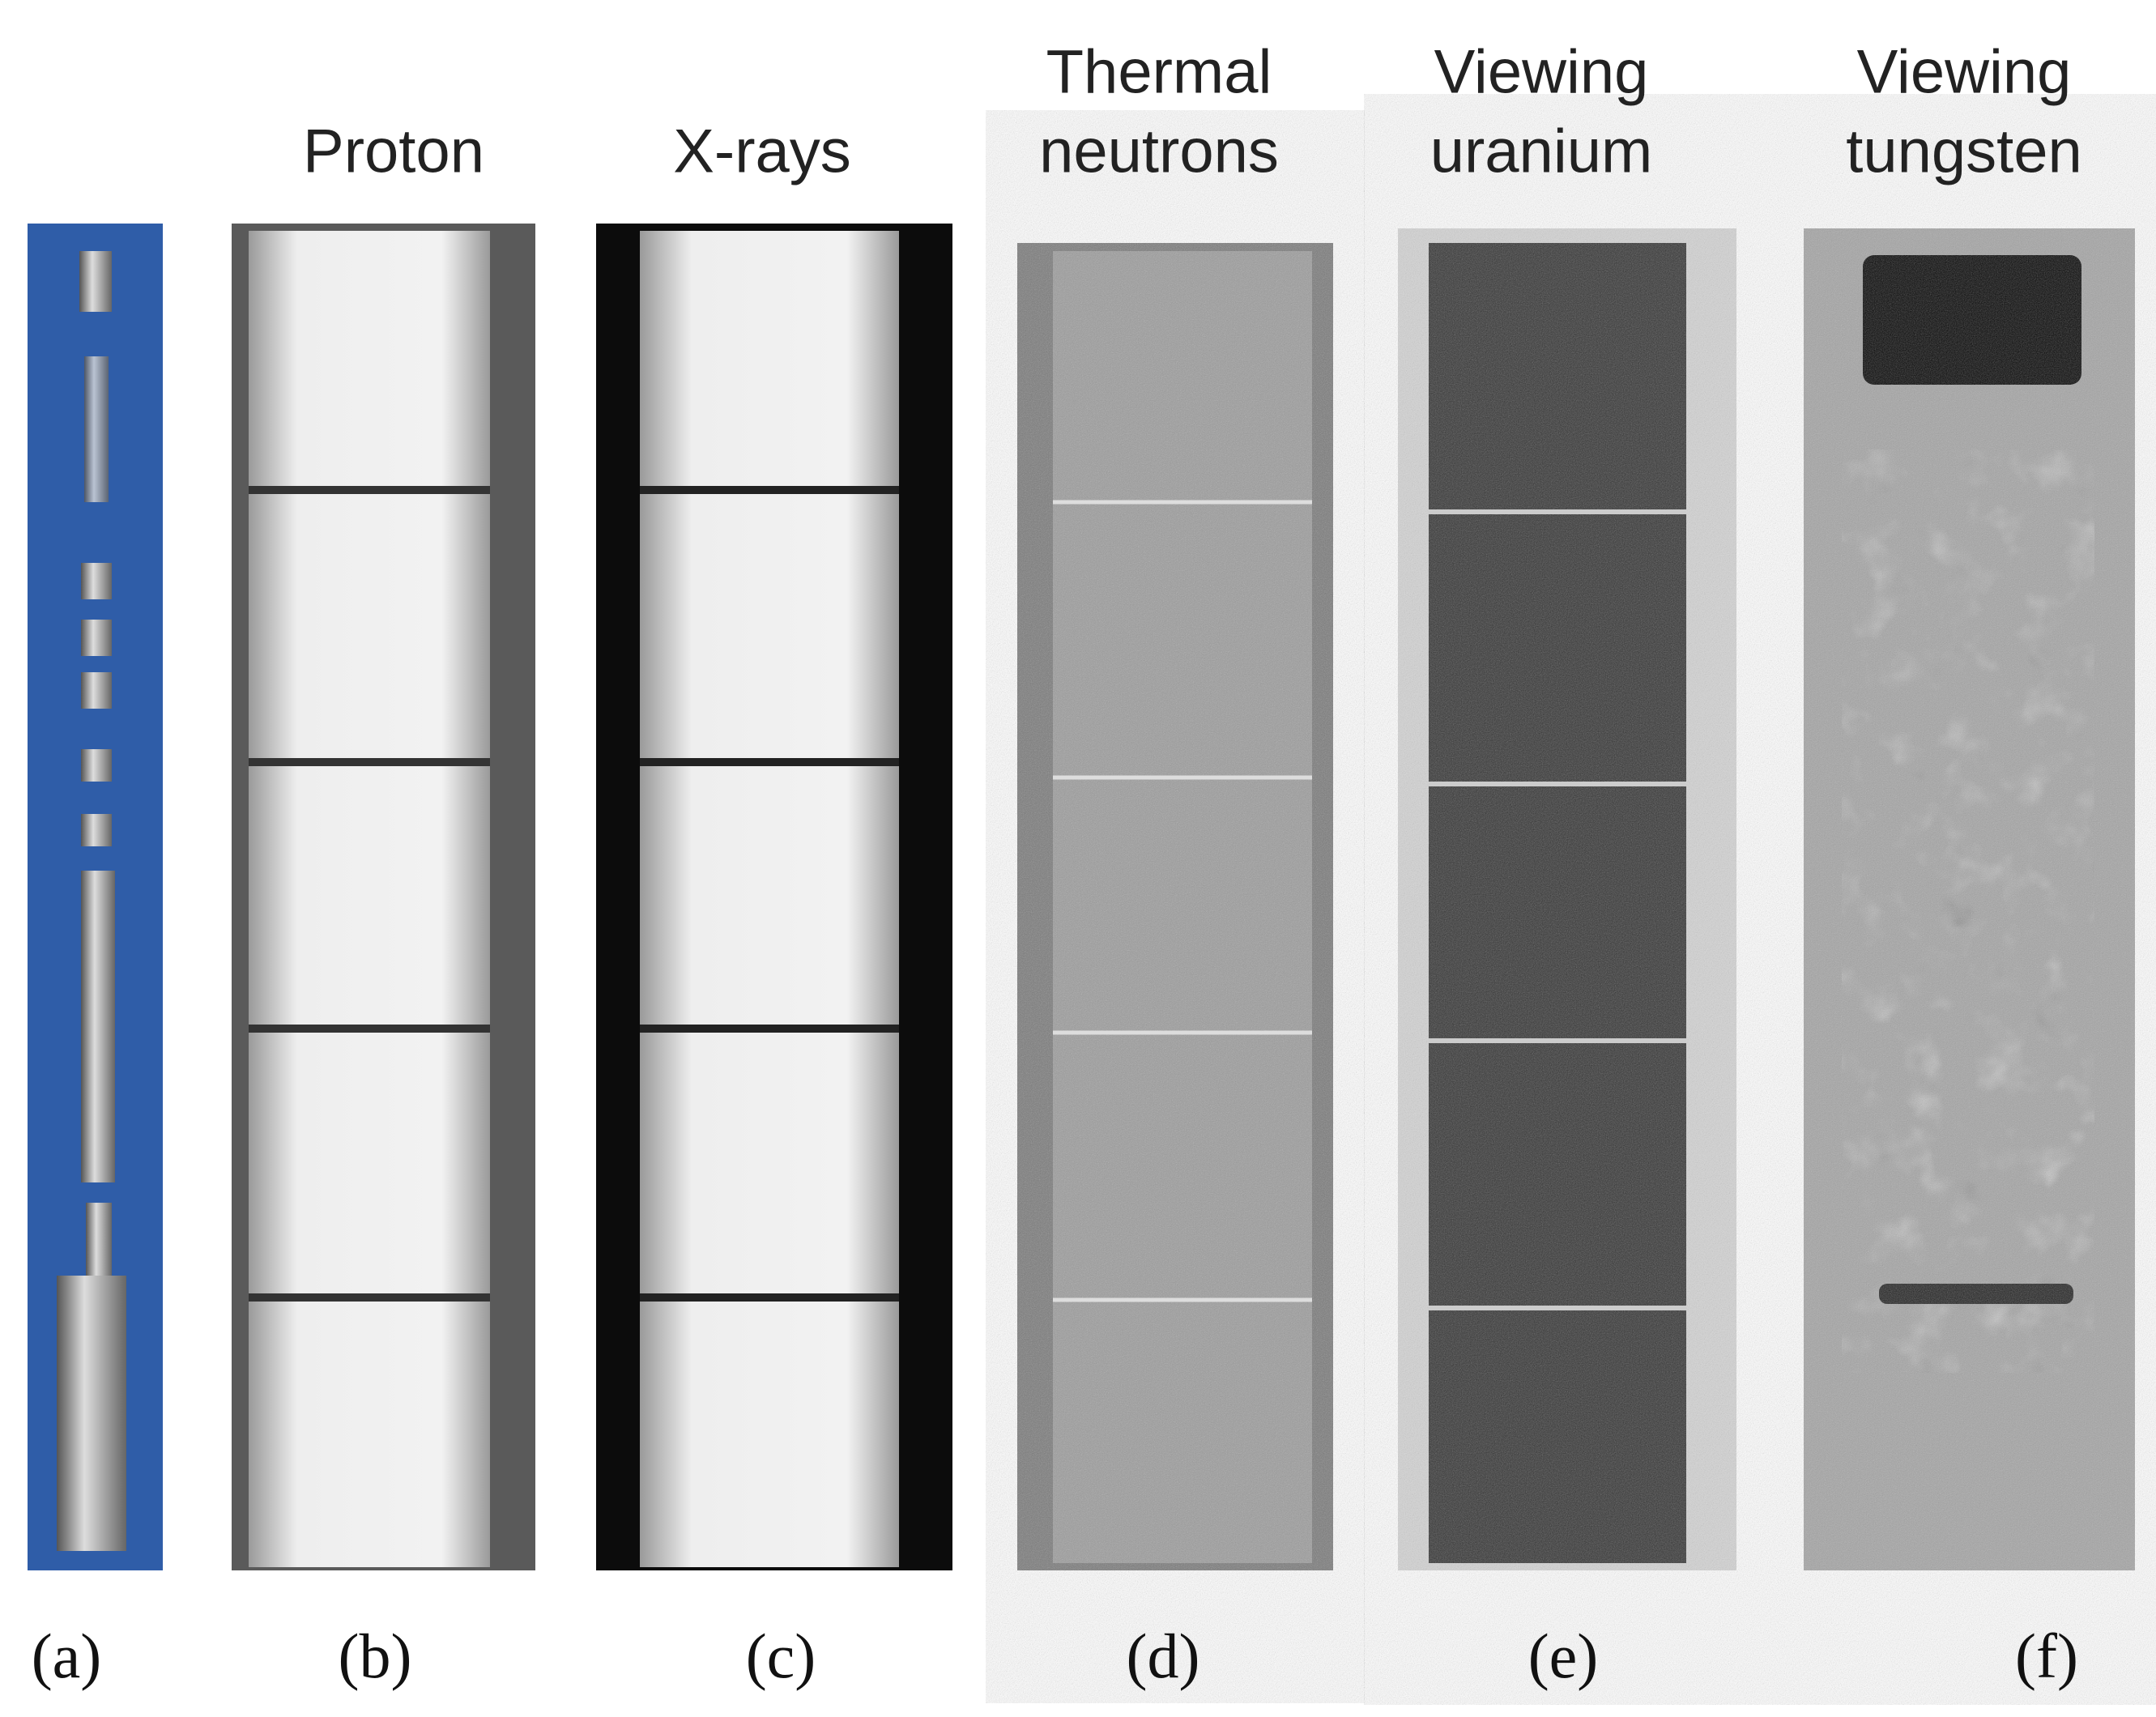 The width and height of the screenshot is (2156, 1717). Describe the element at coordinates (1964, 151) in the screenshot. I see `panel-title: tungsten` at that location.